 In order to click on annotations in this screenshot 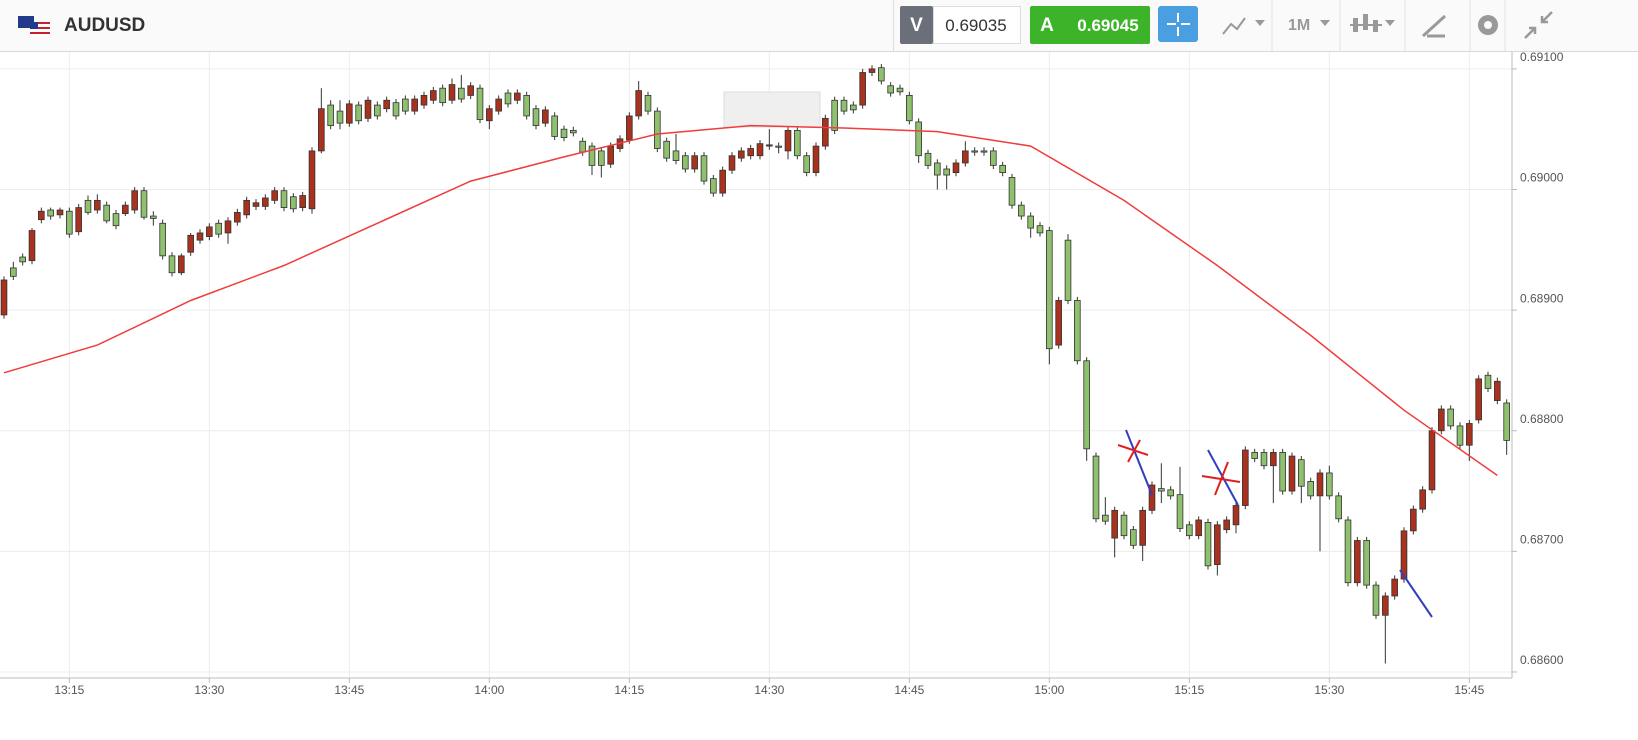, I will do `click(1275, 523)`.